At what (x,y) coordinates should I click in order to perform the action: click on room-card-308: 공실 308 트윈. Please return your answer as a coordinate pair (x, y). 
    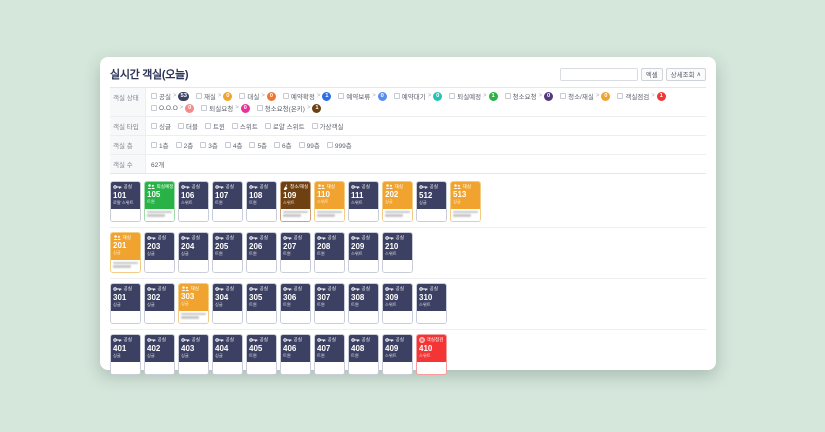
    Looking at the image, I should click on (363, 303).